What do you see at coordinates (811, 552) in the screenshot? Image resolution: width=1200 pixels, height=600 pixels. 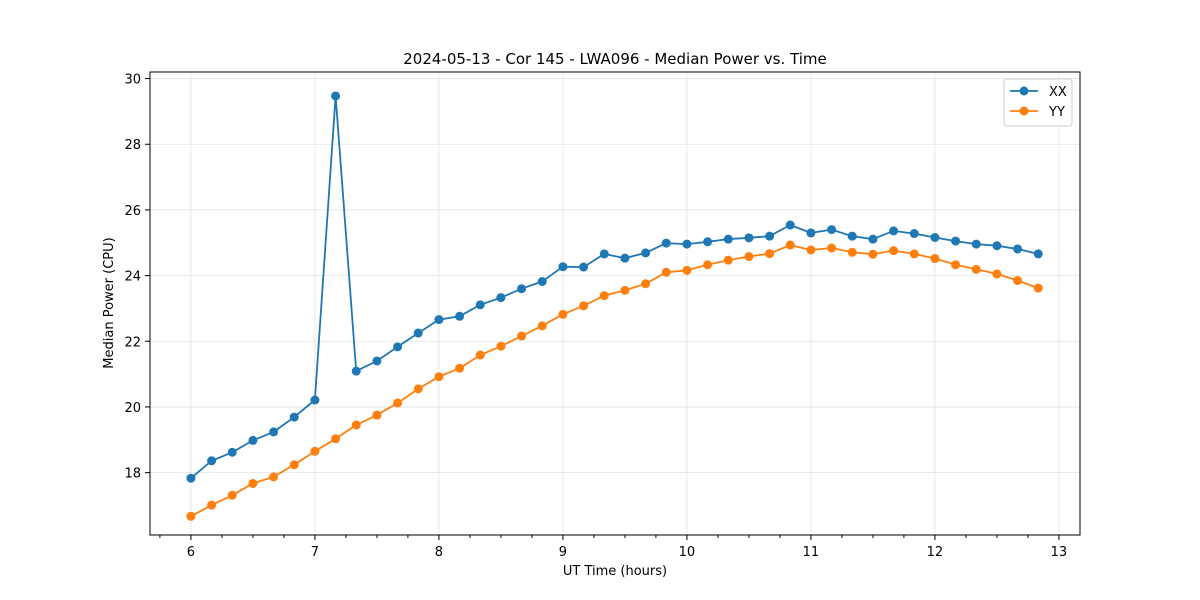 I see `x-tick-label: 11` at bounding box center [811, 552].